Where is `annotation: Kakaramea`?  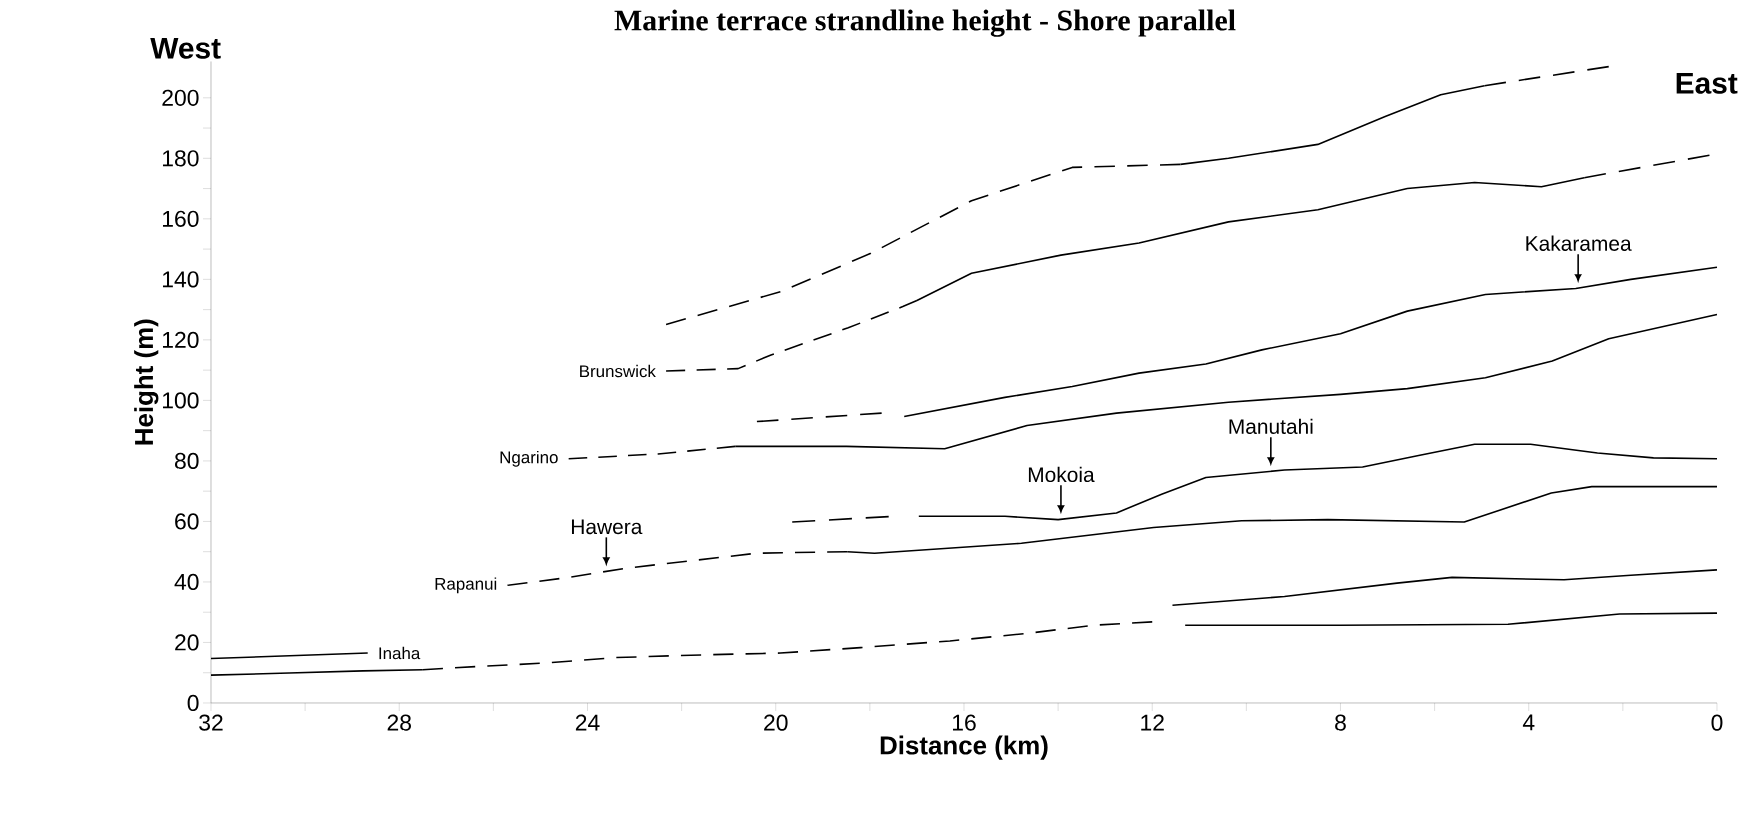
annotation: Kakaramea is located at coordinates (1579, 243).